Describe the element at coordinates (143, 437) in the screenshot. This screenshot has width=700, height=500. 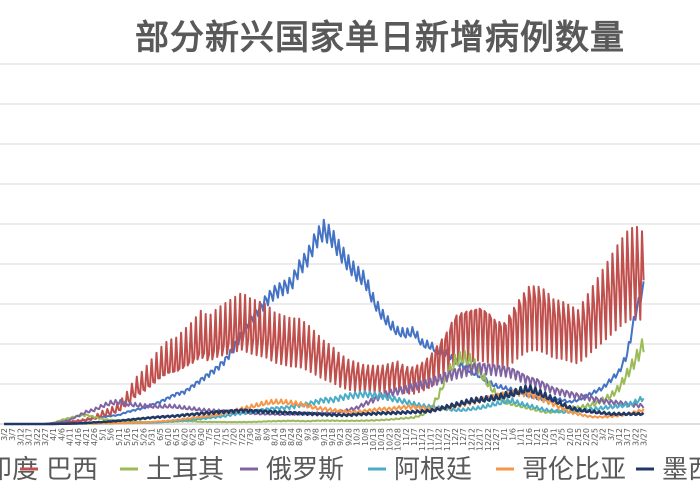
I see `x-tick-label: 5/26` at that location.